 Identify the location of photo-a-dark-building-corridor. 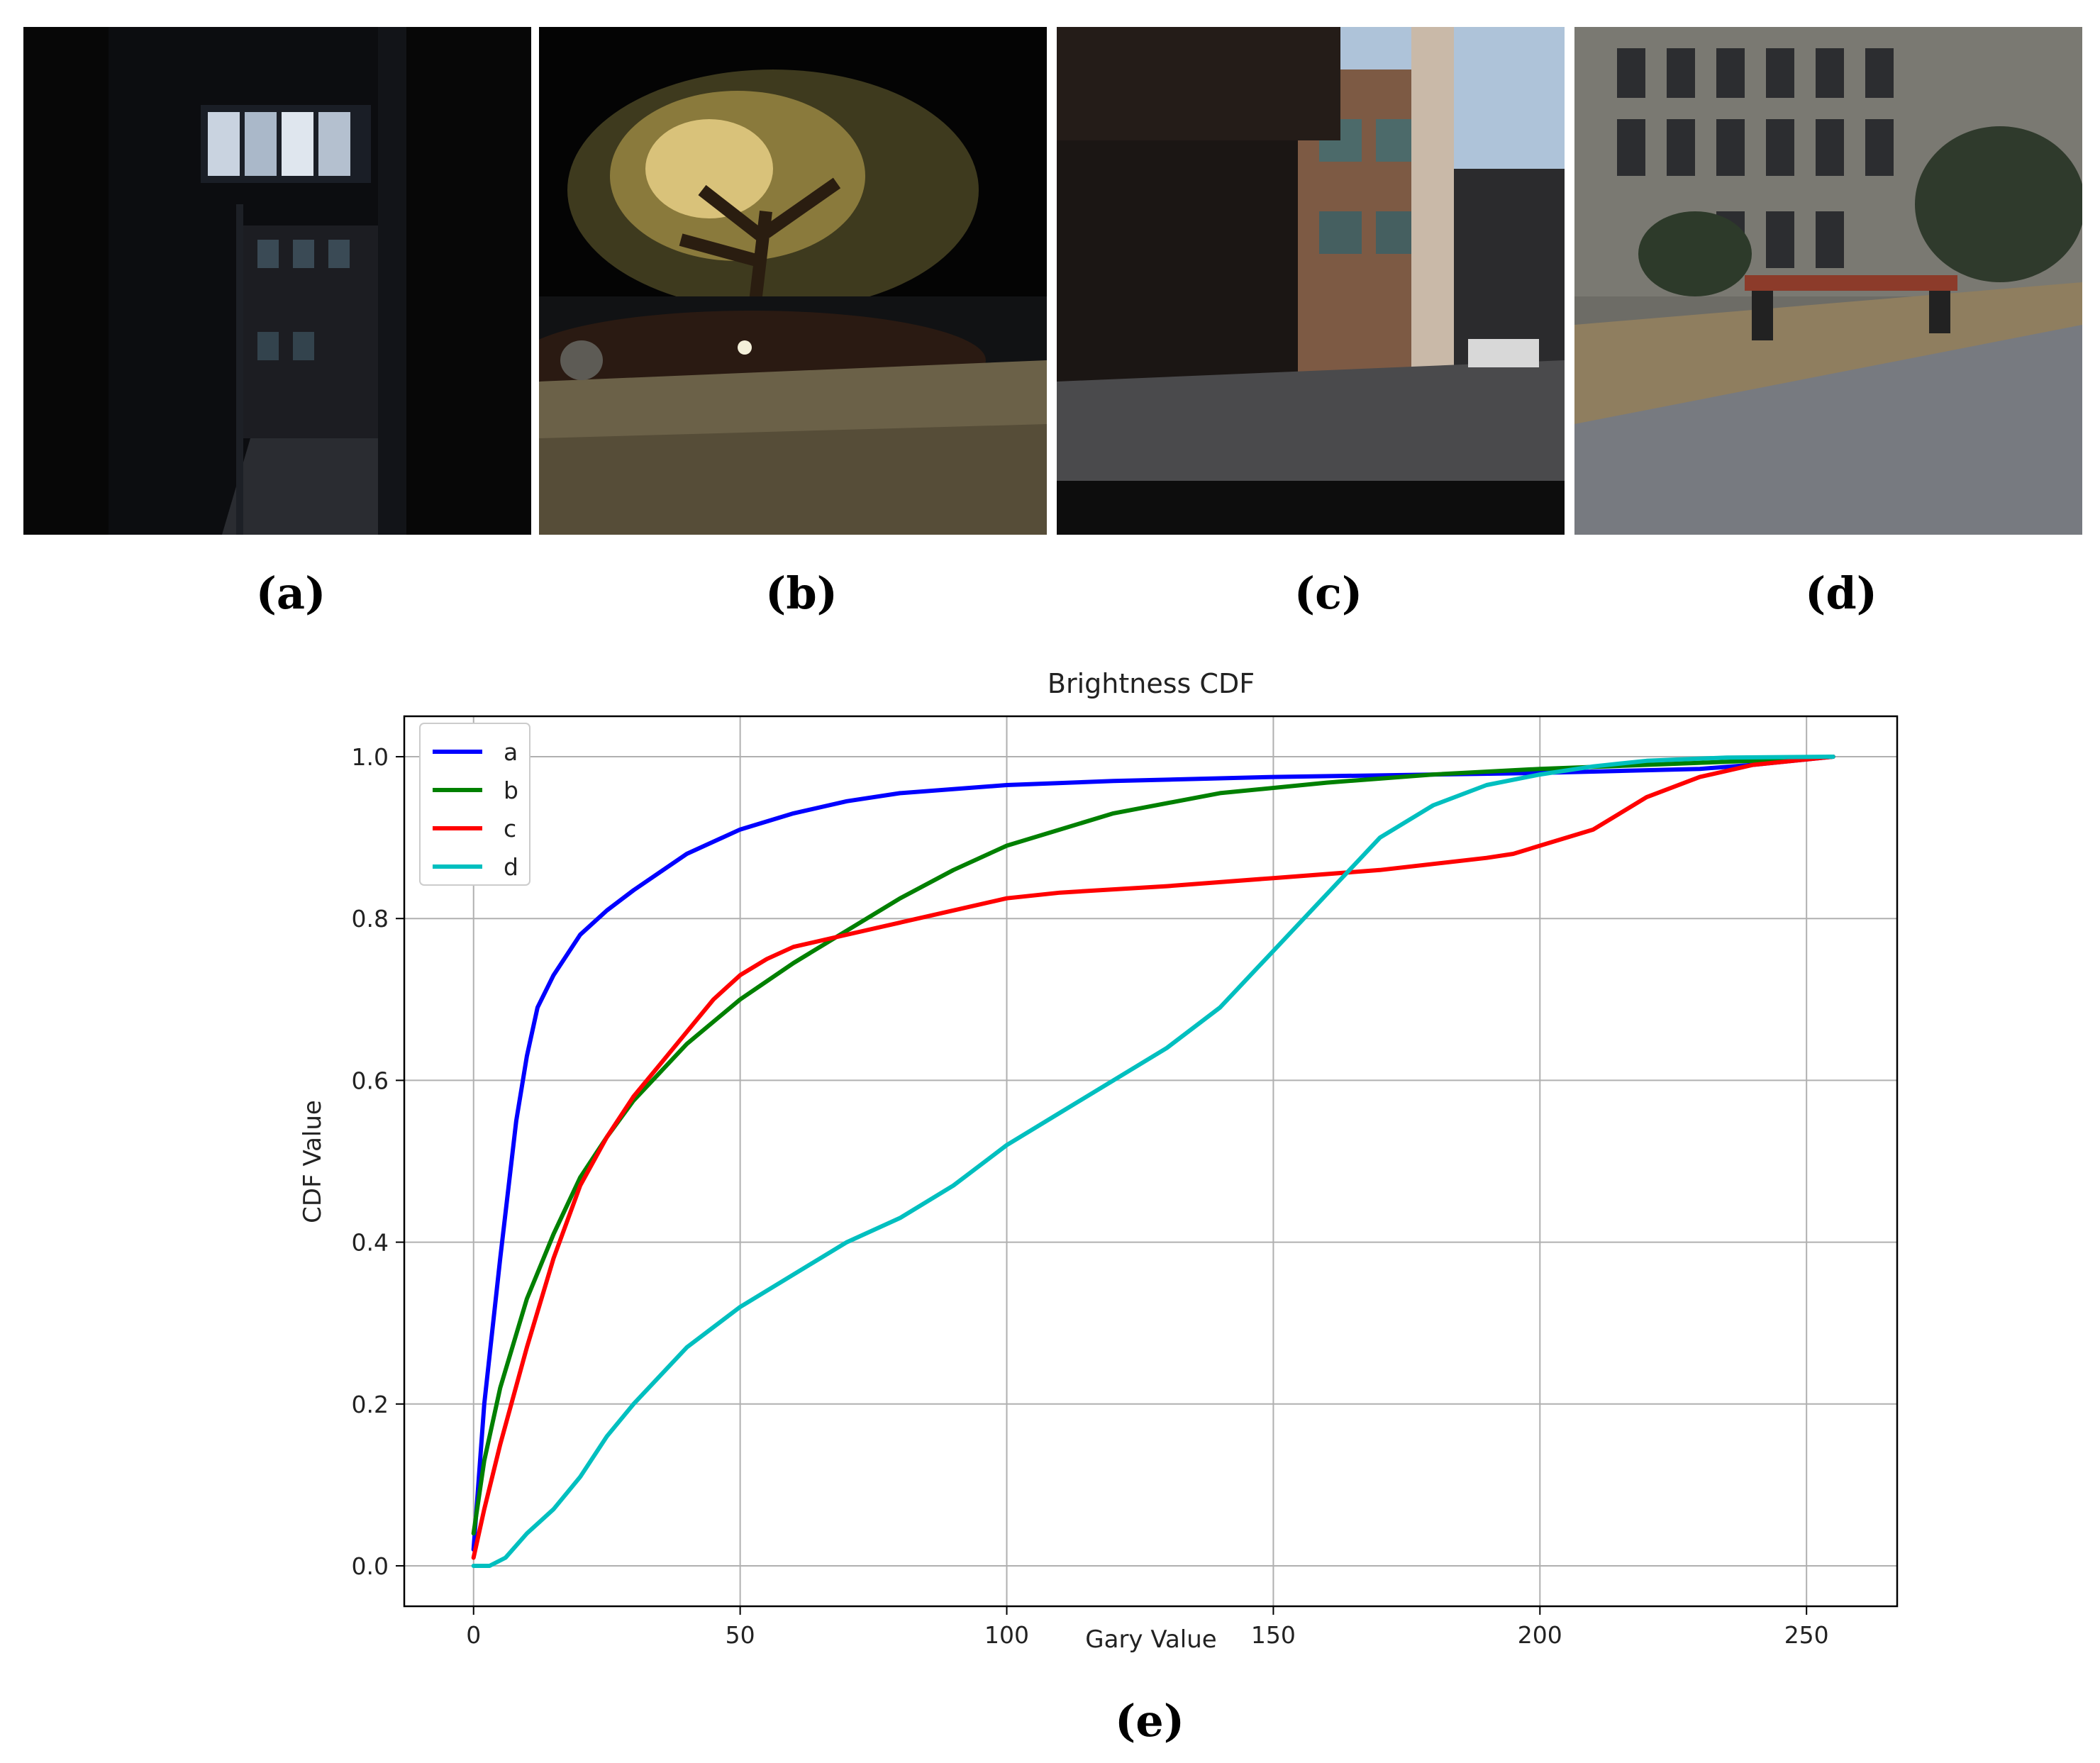
(277, 281).